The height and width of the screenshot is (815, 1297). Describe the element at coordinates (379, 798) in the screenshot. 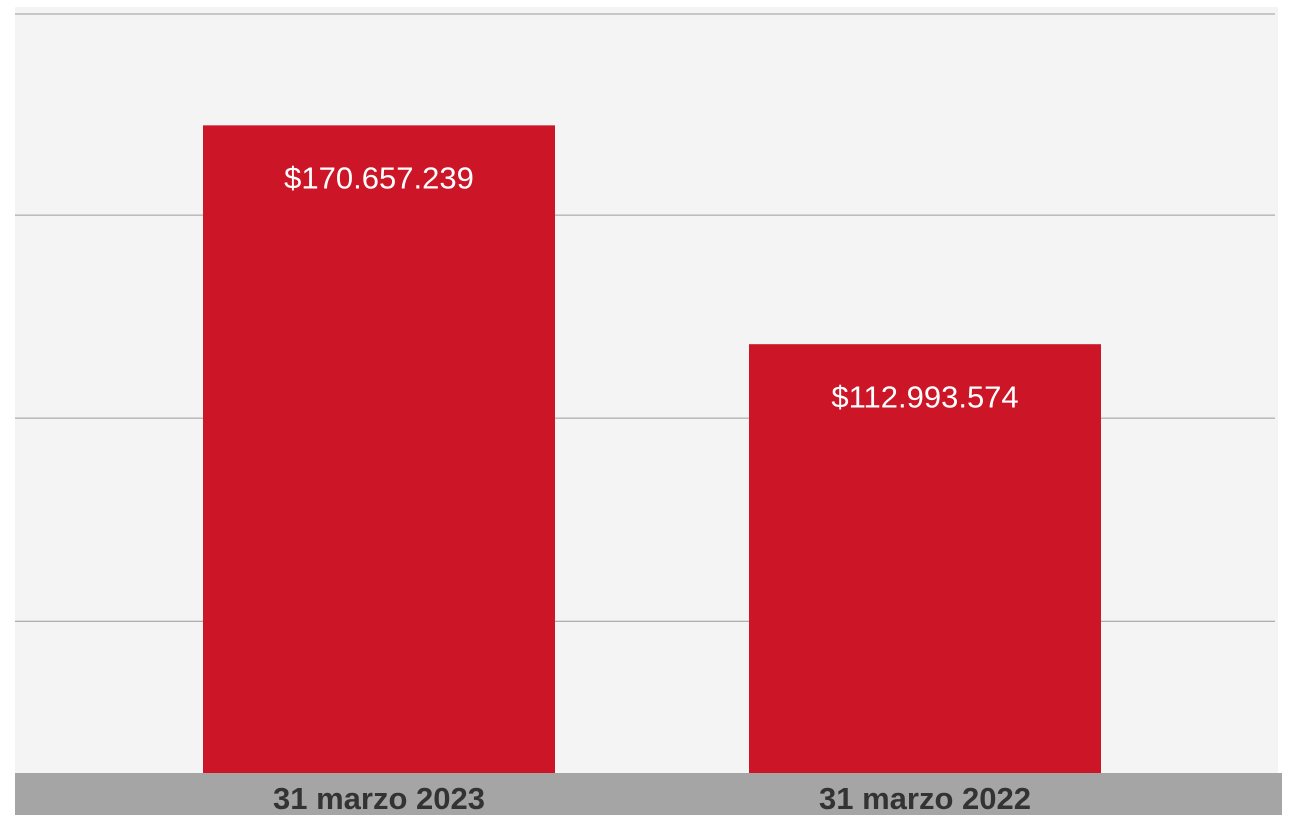

I see `x-tick-label: 31 marzo 2023` at that location.